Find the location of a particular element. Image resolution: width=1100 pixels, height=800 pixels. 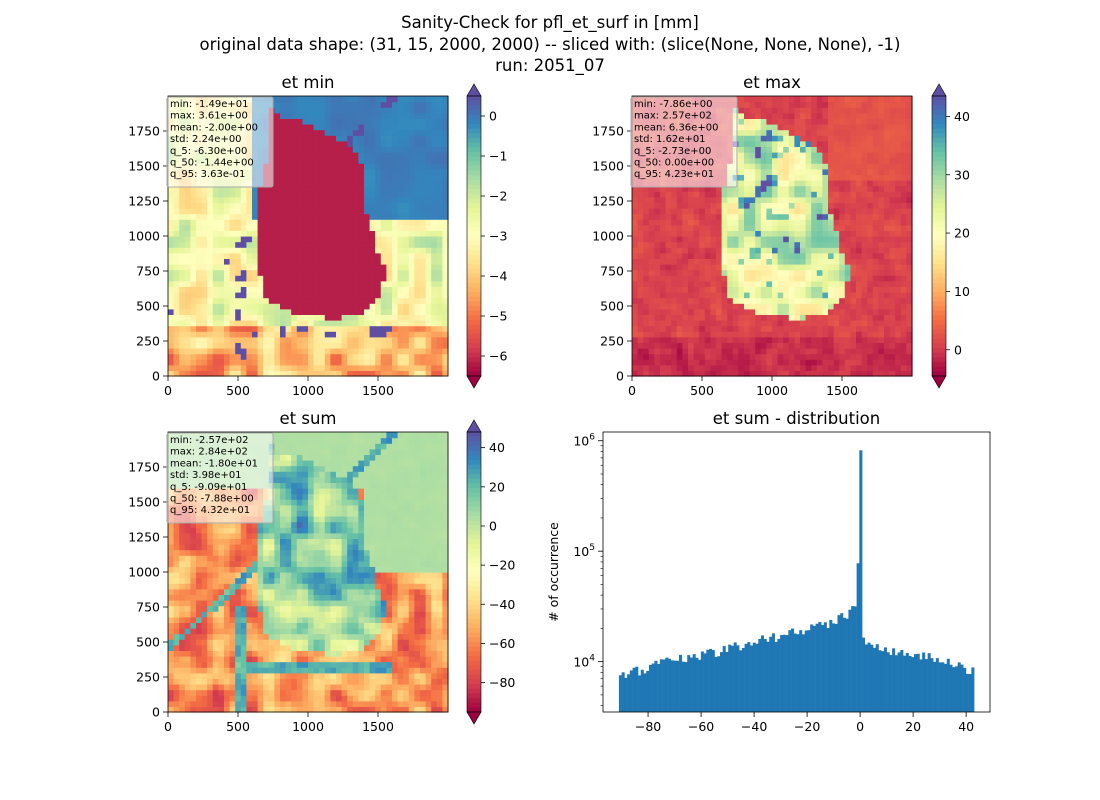

histogram-bars is located at coordinates (796, 581).